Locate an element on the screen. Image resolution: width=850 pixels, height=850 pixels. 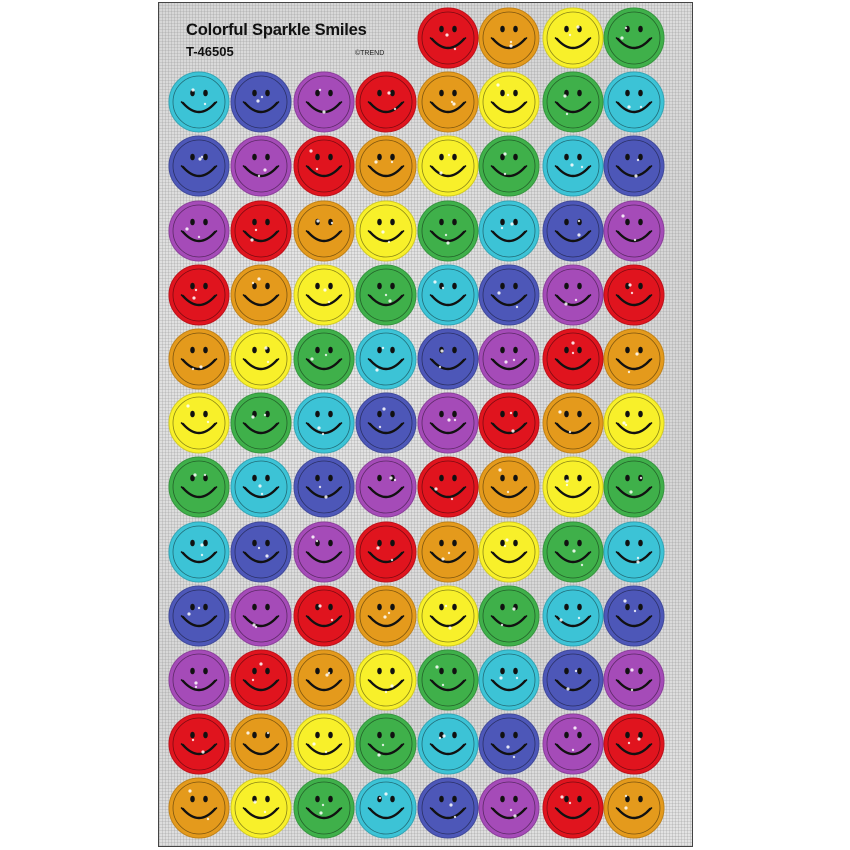
sheet-title: Colorful Sparkle Smiles is located at coordinates (276, 30).